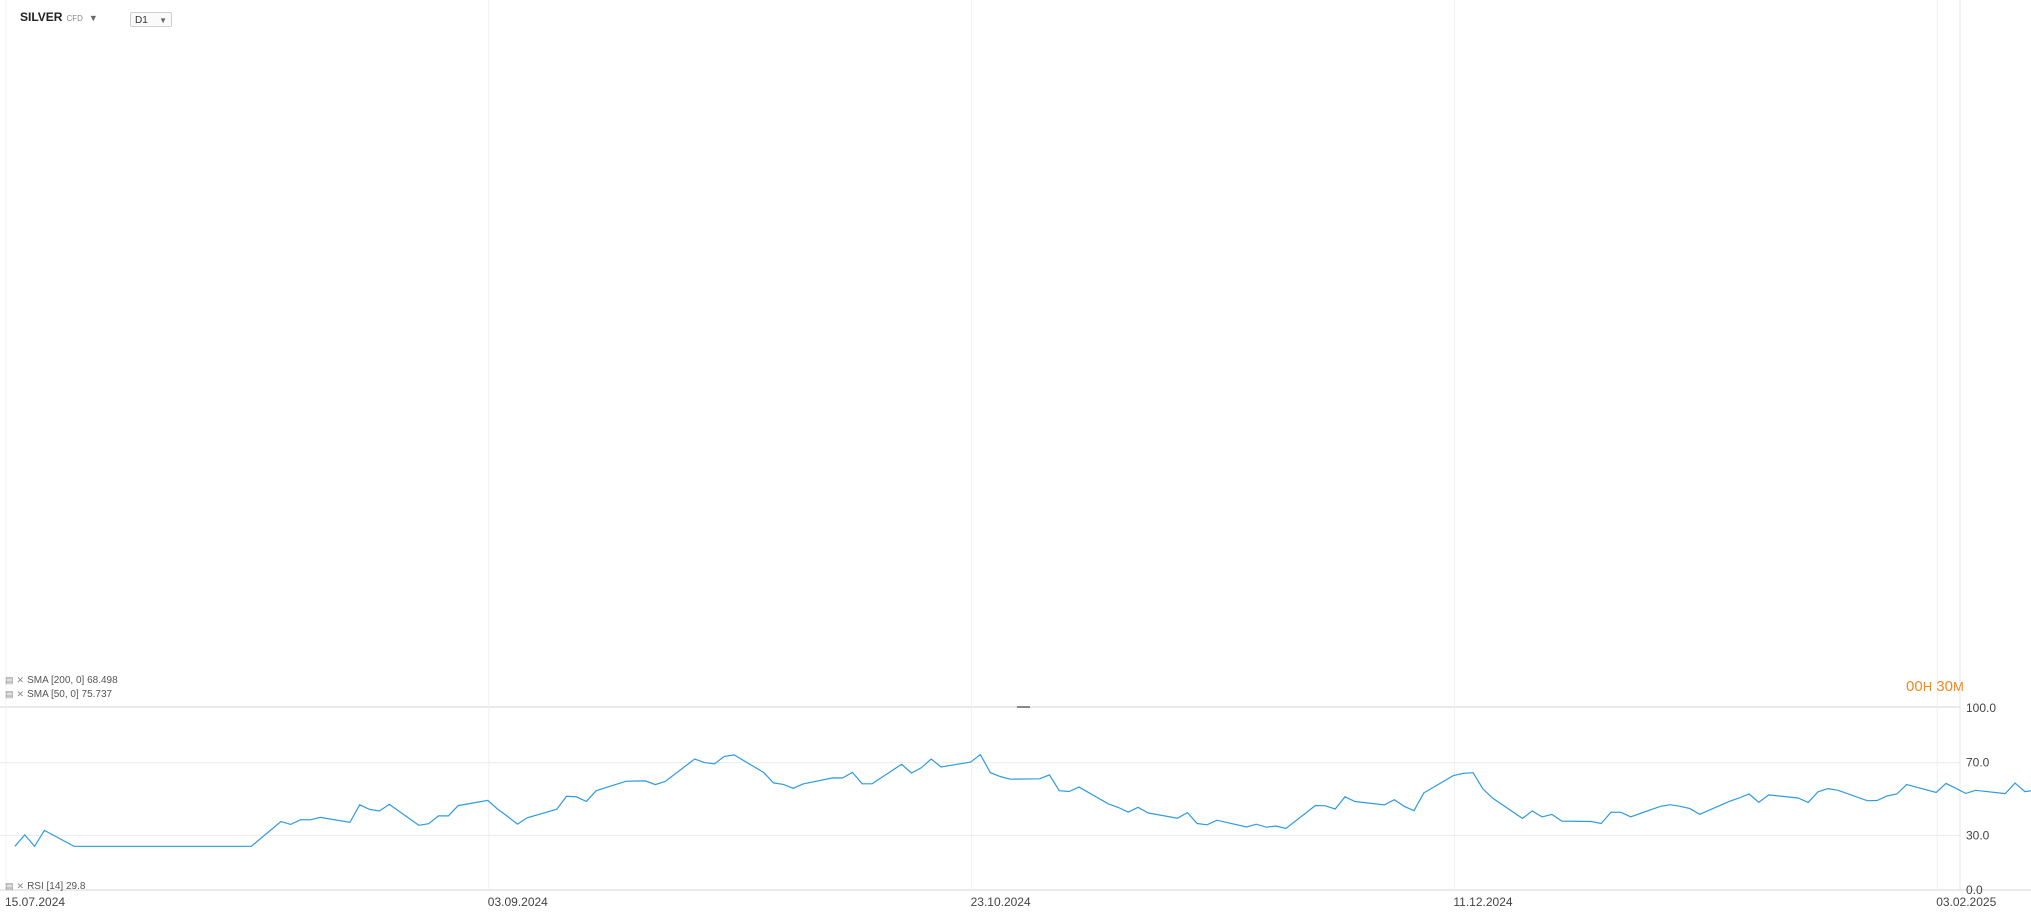 This screenshot has height=918, width=2031. Describe the element at coordinates (151, 19) in the screenshot. I see `timeframe-select: D1 ▼` at that location.